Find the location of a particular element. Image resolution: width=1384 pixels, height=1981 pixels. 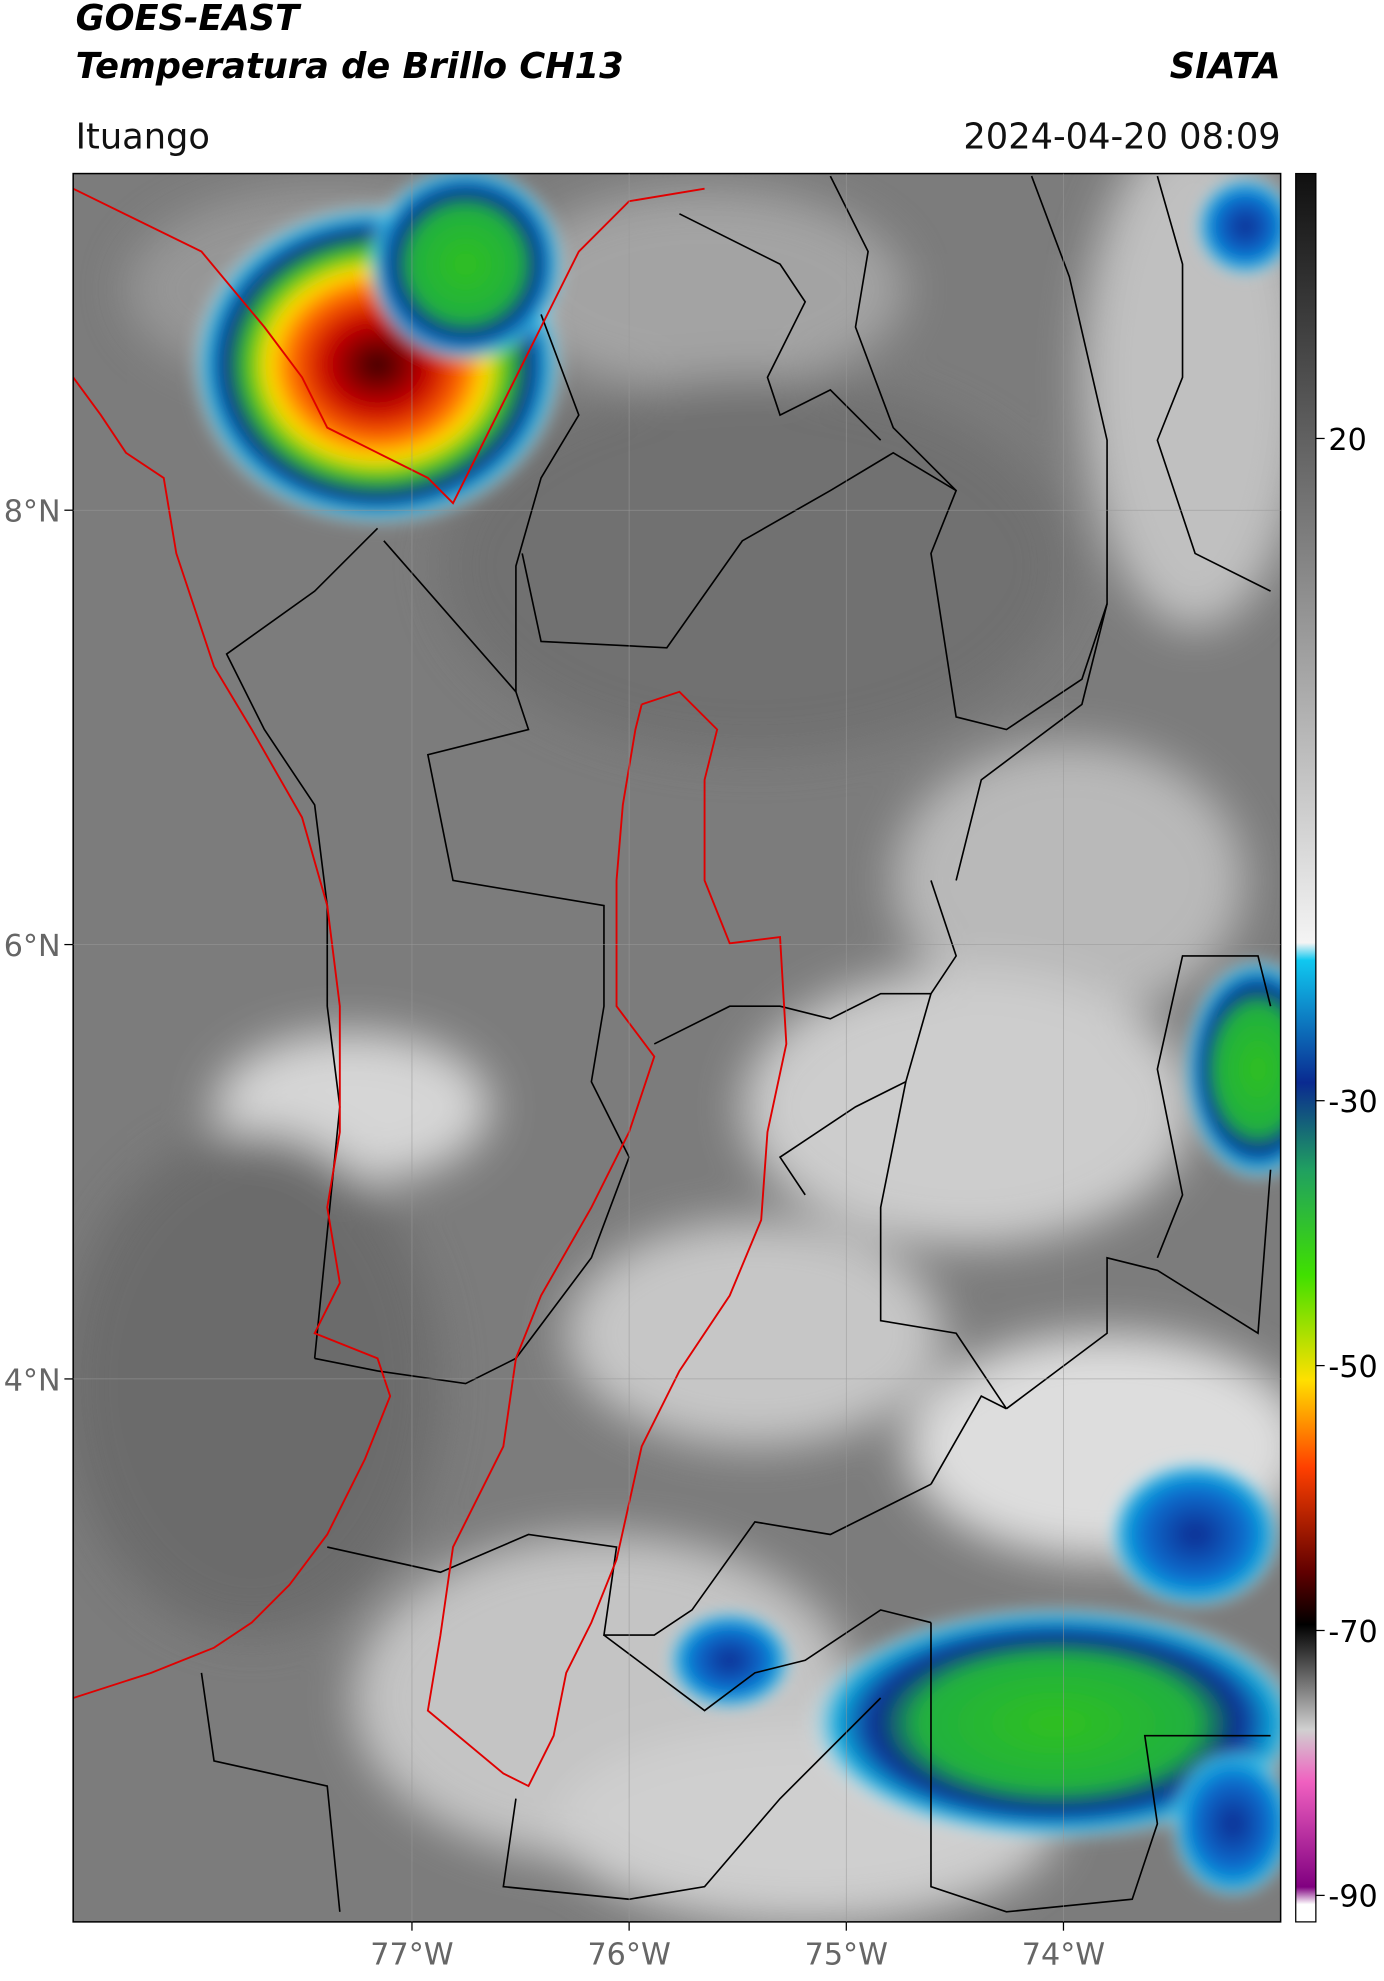

location: Ituango is located at coordinates (143, 136).